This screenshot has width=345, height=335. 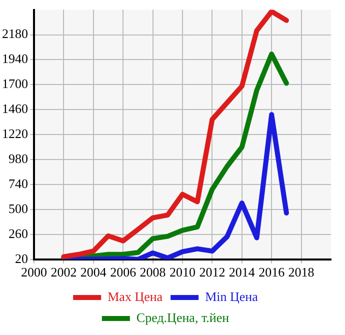 I want to click on x-tick-label: 2012, so click(x=212, y=272).